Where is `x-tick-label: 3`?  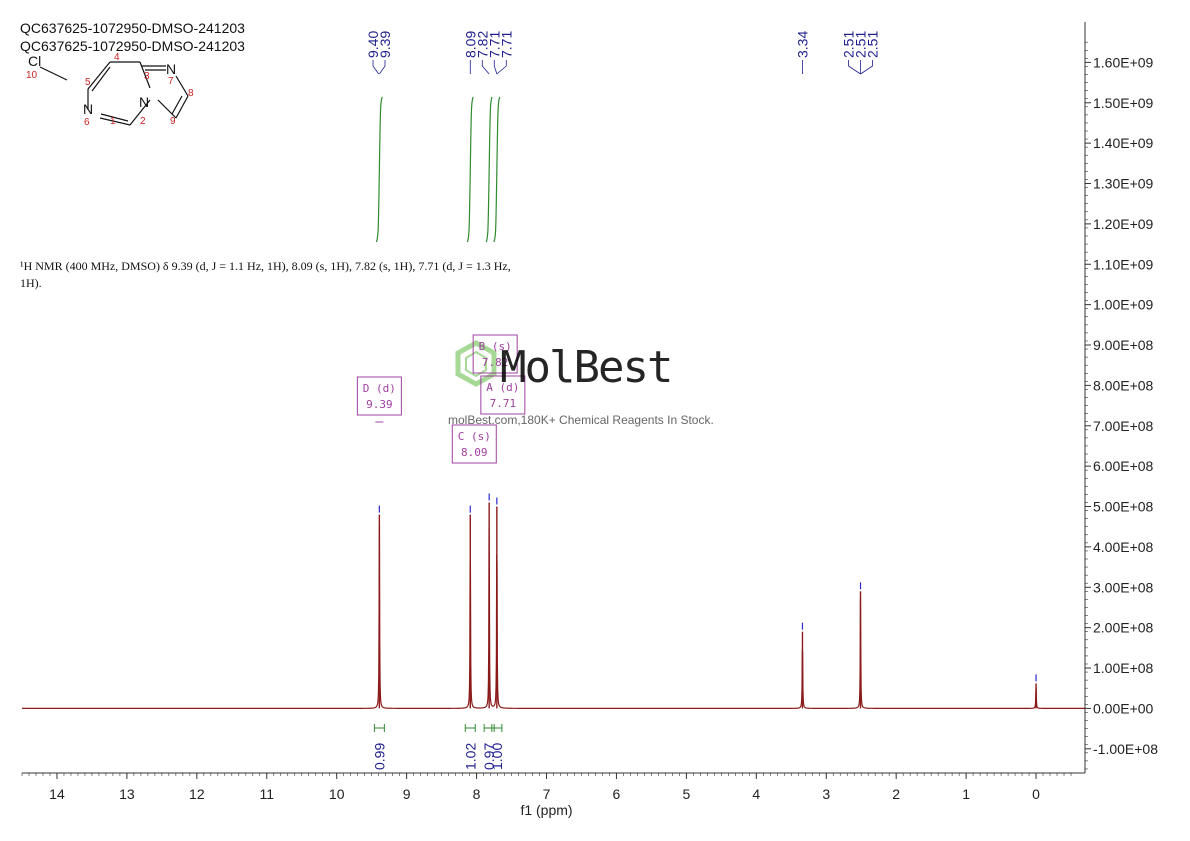
x-tick-label: 3 is located at coordinates (826, 794).